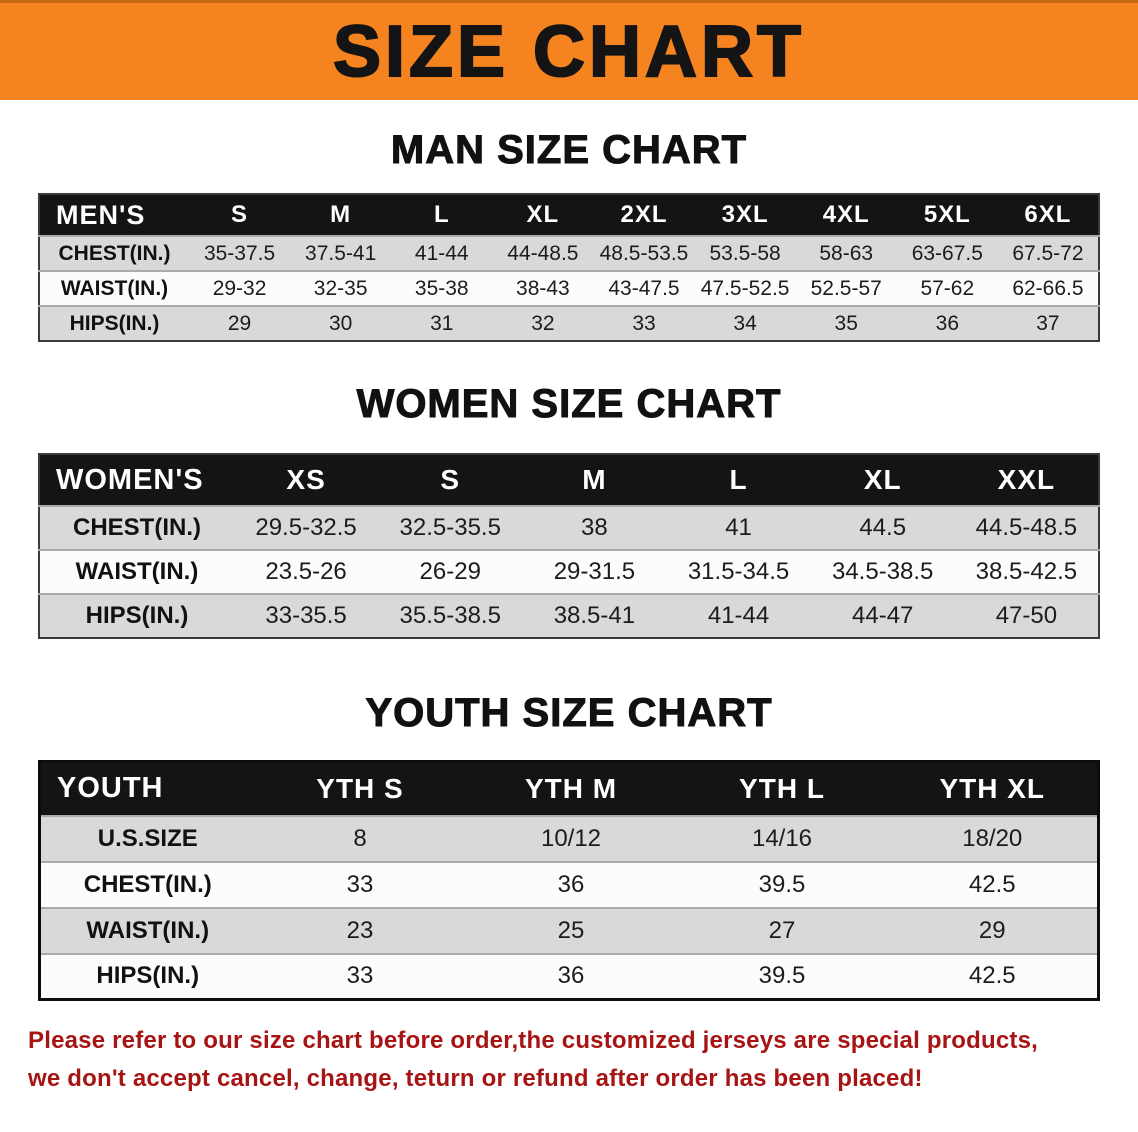 This screenshot has height=1132, width=1138. I want to click on size-value-cell: 34.5-38.5, so click(882, 571).